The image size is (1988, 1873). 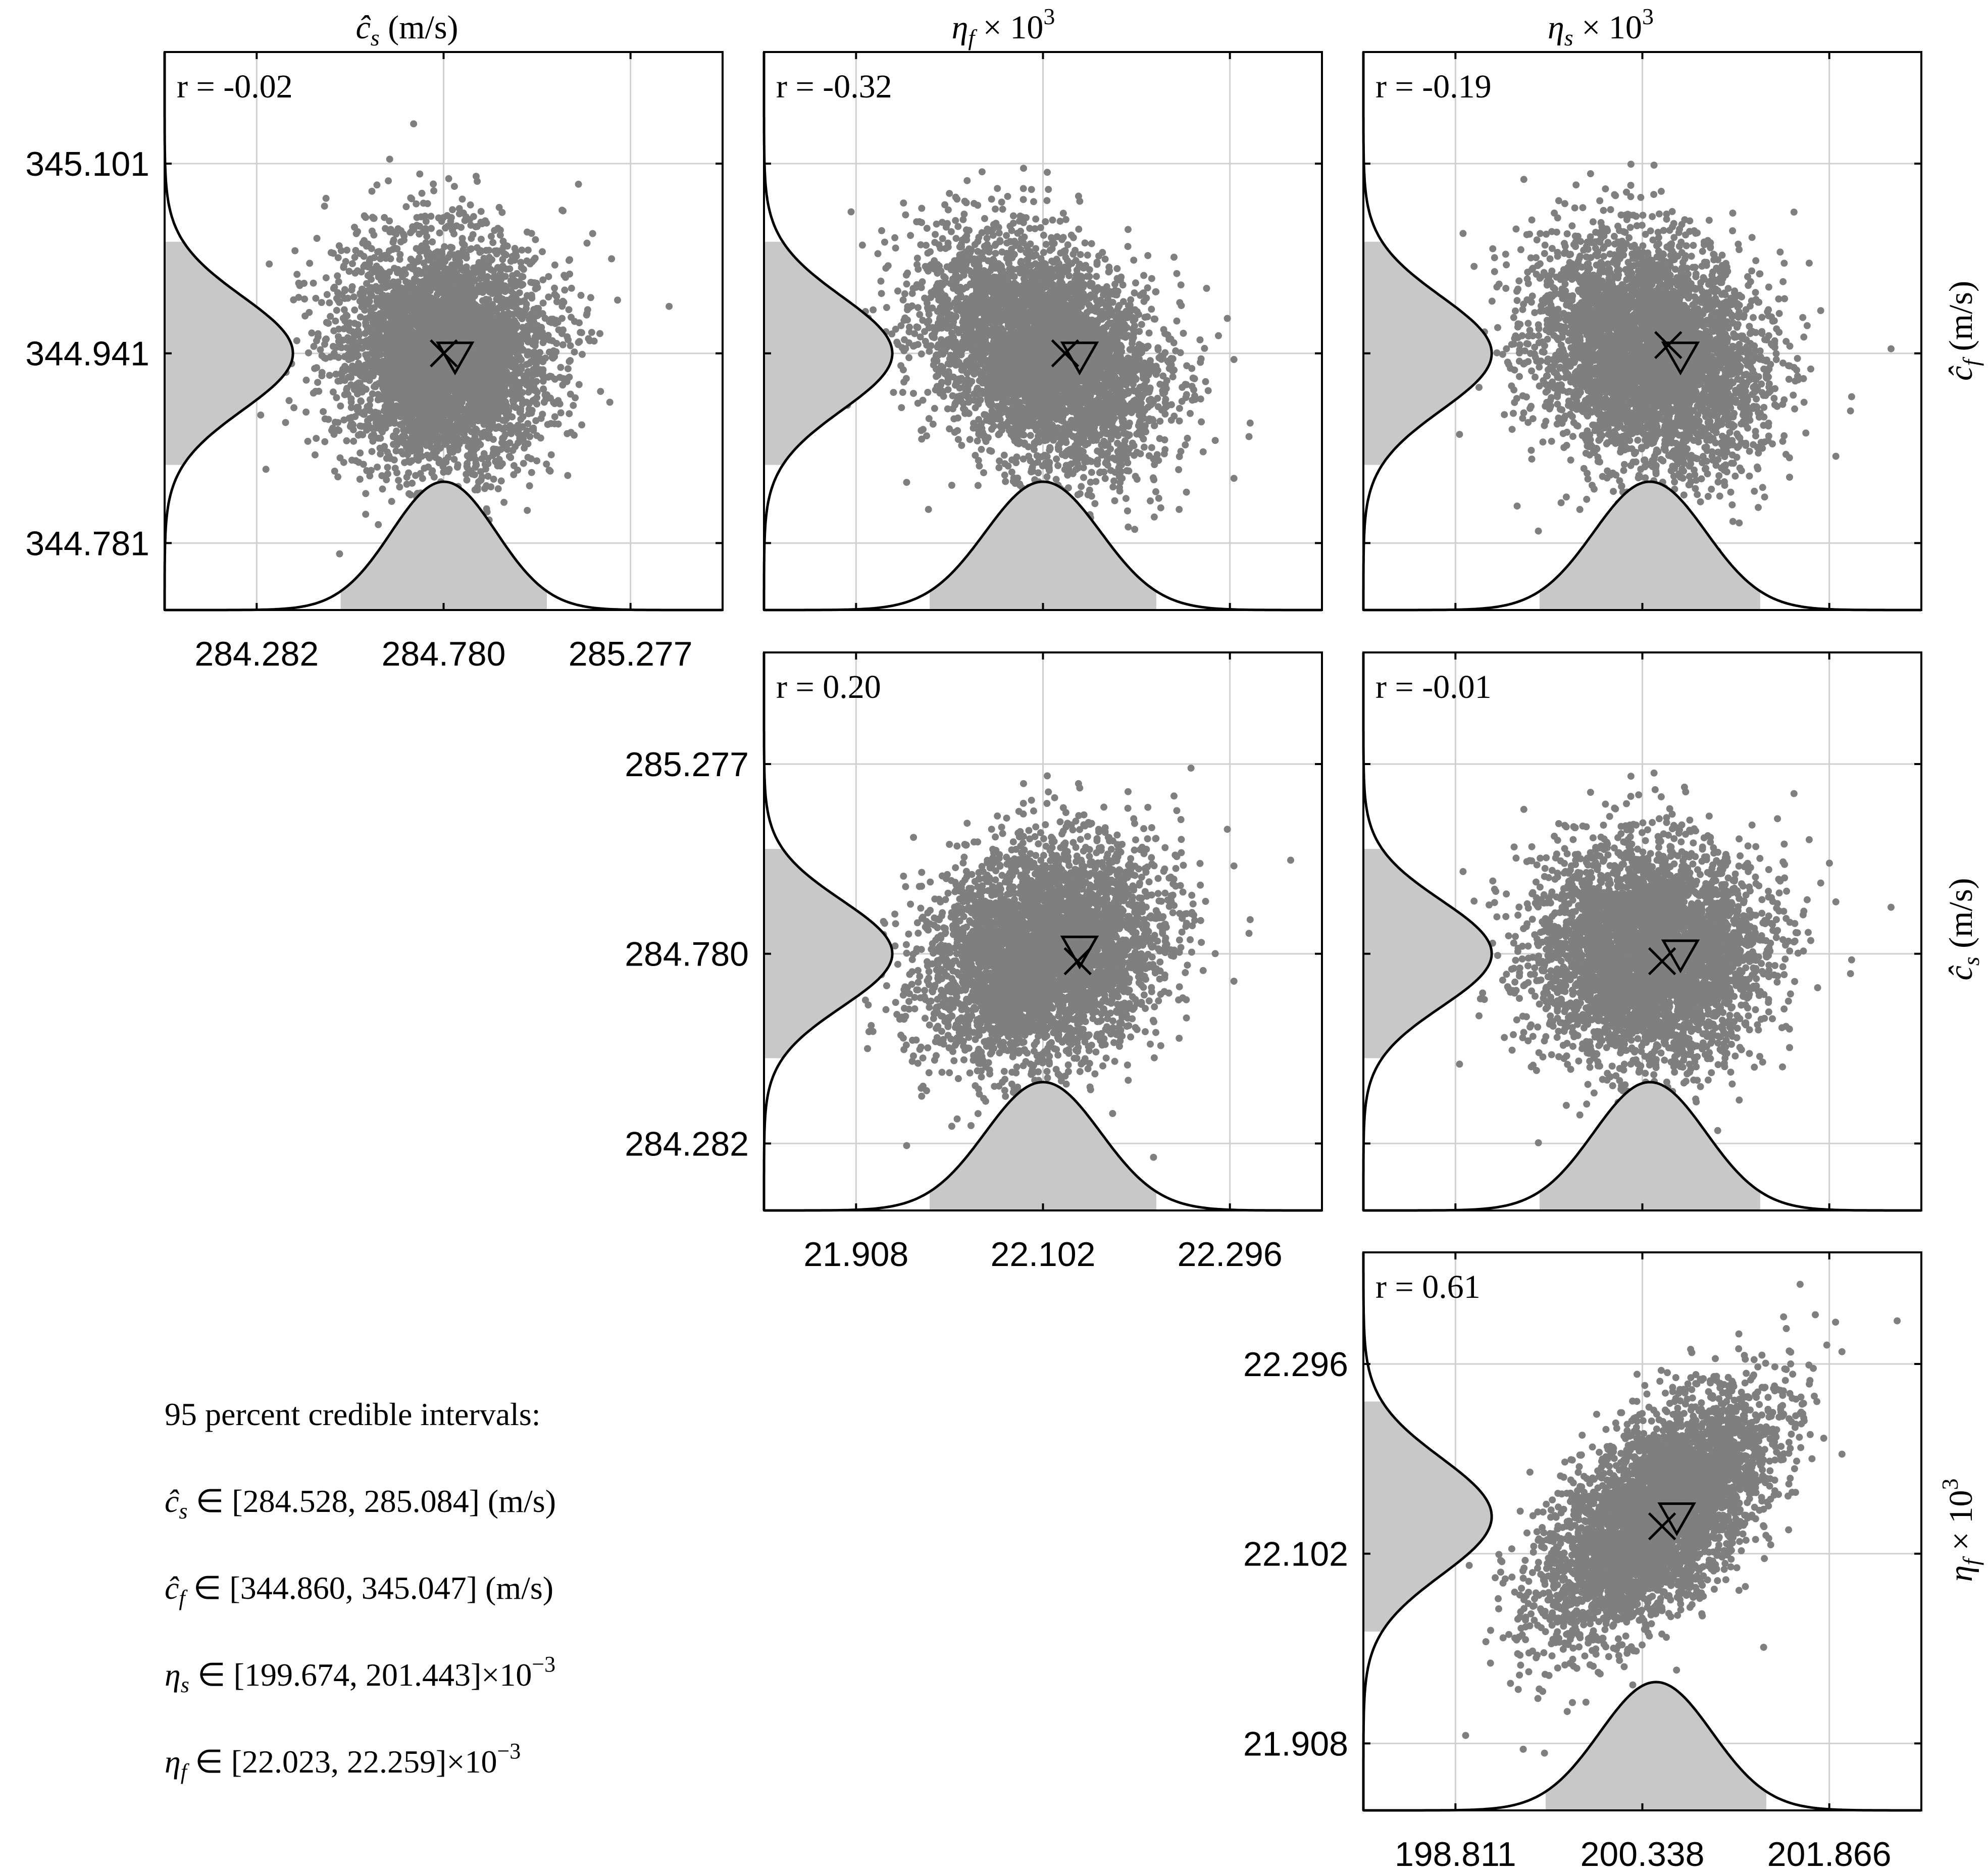 I want to click on row-label-cs: ĉs (m/s), so click(x=1963, y=929).